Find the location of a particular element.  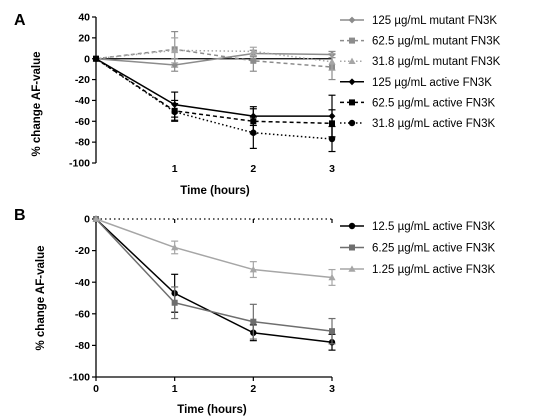

legend-label: 62.5 µg/mL mutant FN3K is located at coordinates (436, 42).